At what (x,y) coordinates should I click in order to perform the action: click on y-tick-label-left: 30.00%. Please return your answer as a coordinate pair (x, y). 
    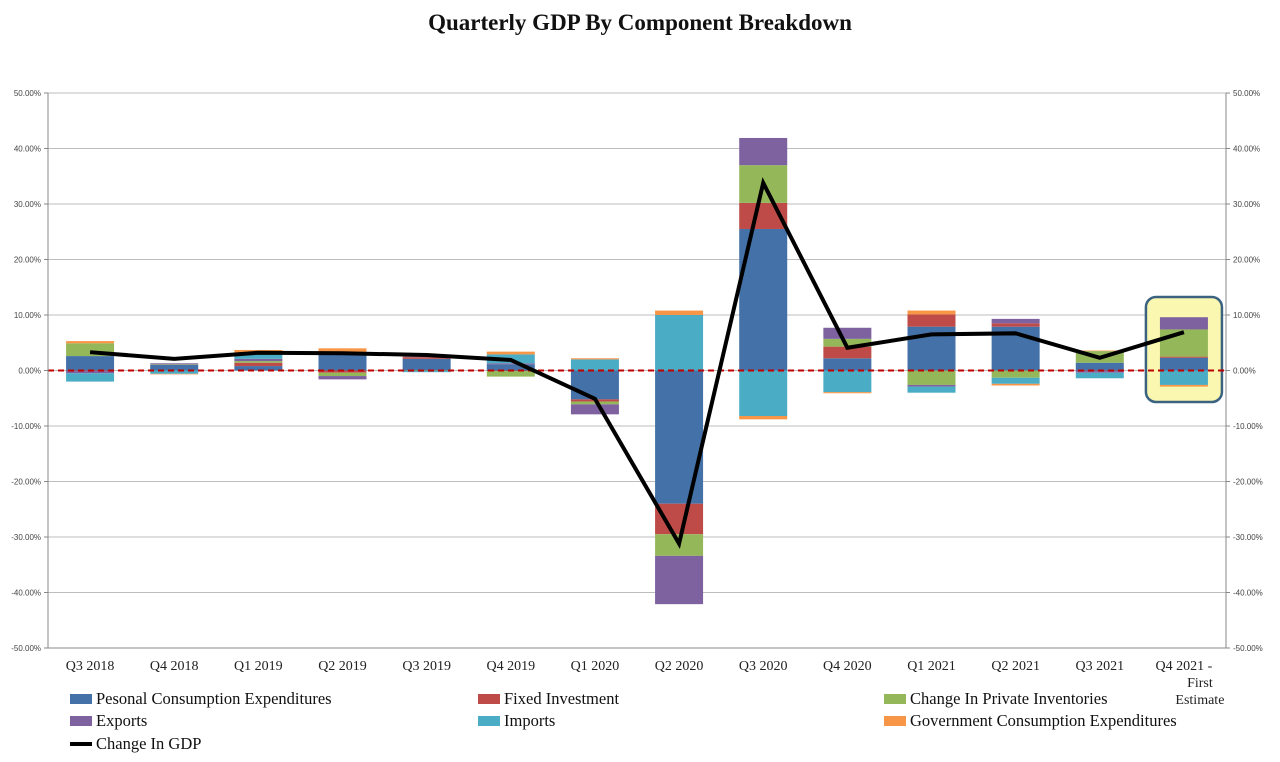
    Looking at the image, I should click on (27, 204).